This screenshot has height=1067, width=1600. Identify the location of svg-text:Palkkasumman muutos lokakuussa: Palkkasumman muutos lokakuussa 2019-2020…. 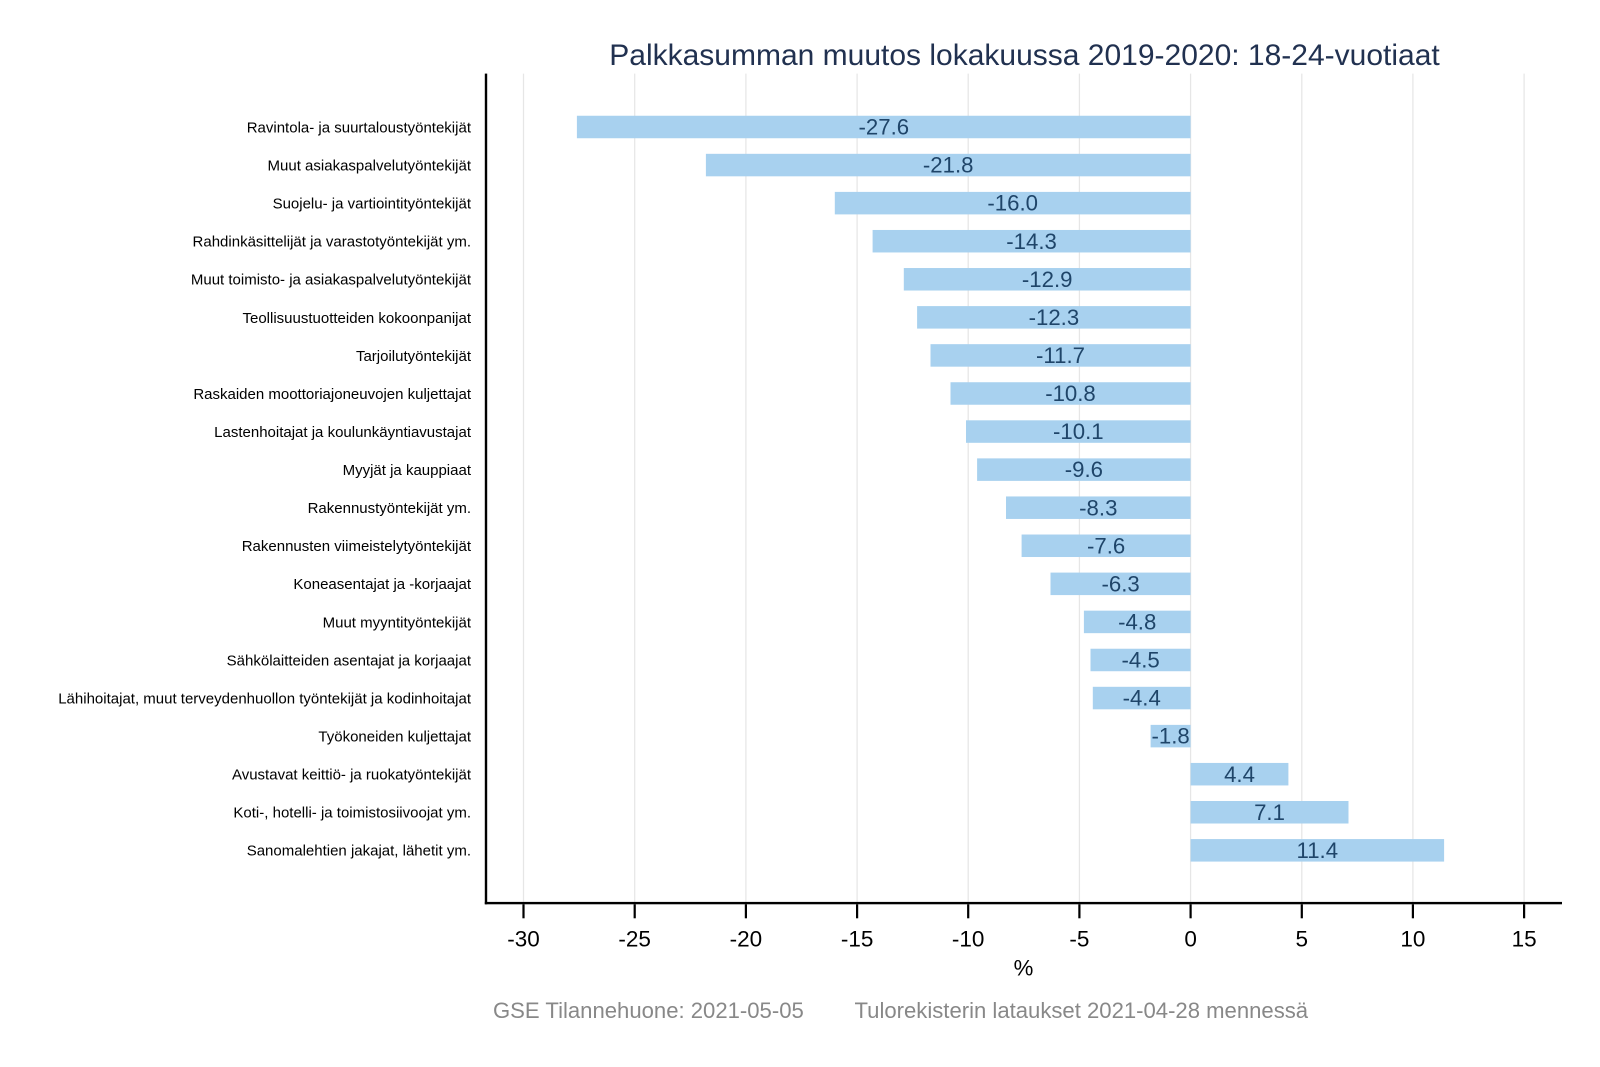
(1024, 55).